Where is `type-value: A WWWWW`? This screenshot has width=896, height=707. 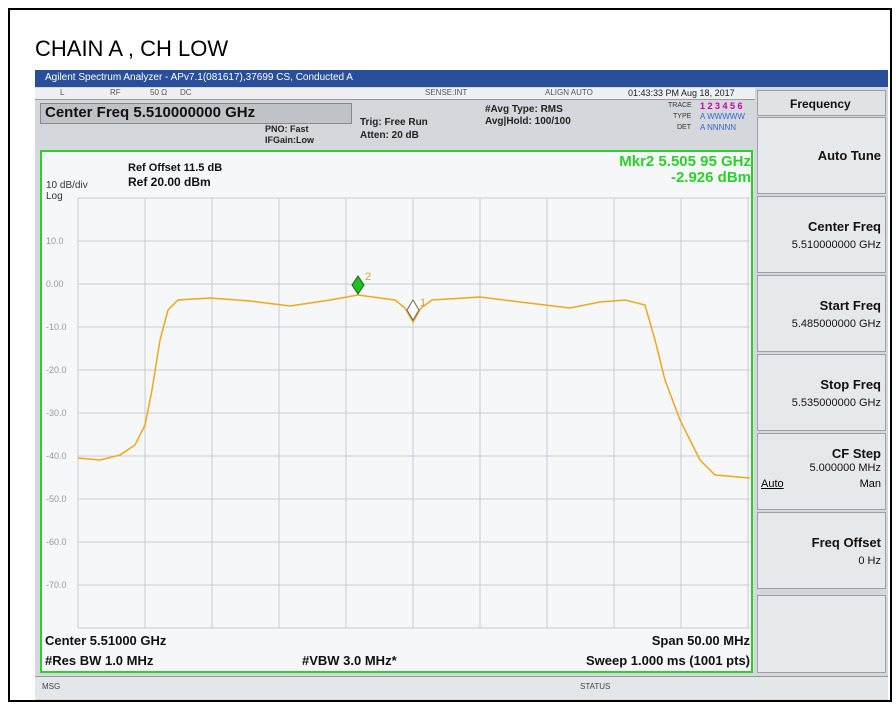 type-value: A WWWWW is located at coordinates (722, 116).